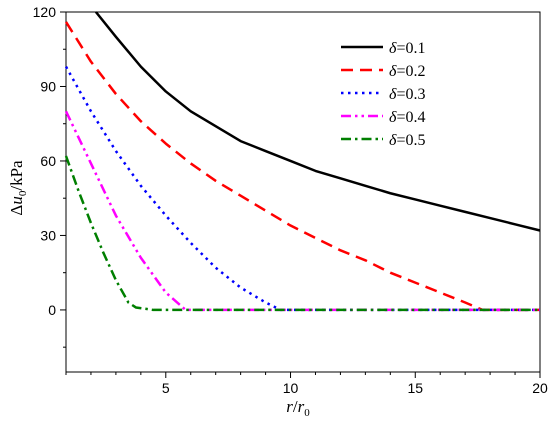 The height and width of the screenshot is (425, 550). I want to click on x-tick-label: 15, so click(415, 388).